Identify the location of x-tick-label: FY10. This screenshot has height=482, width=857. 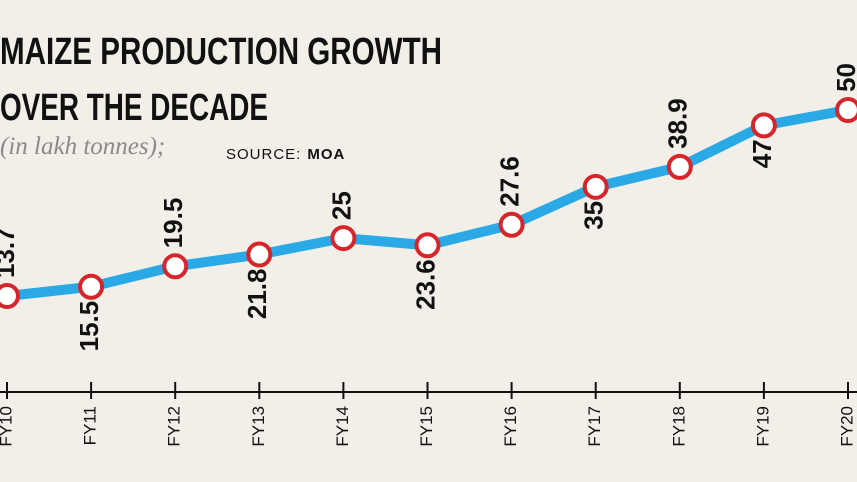
(7, 426).